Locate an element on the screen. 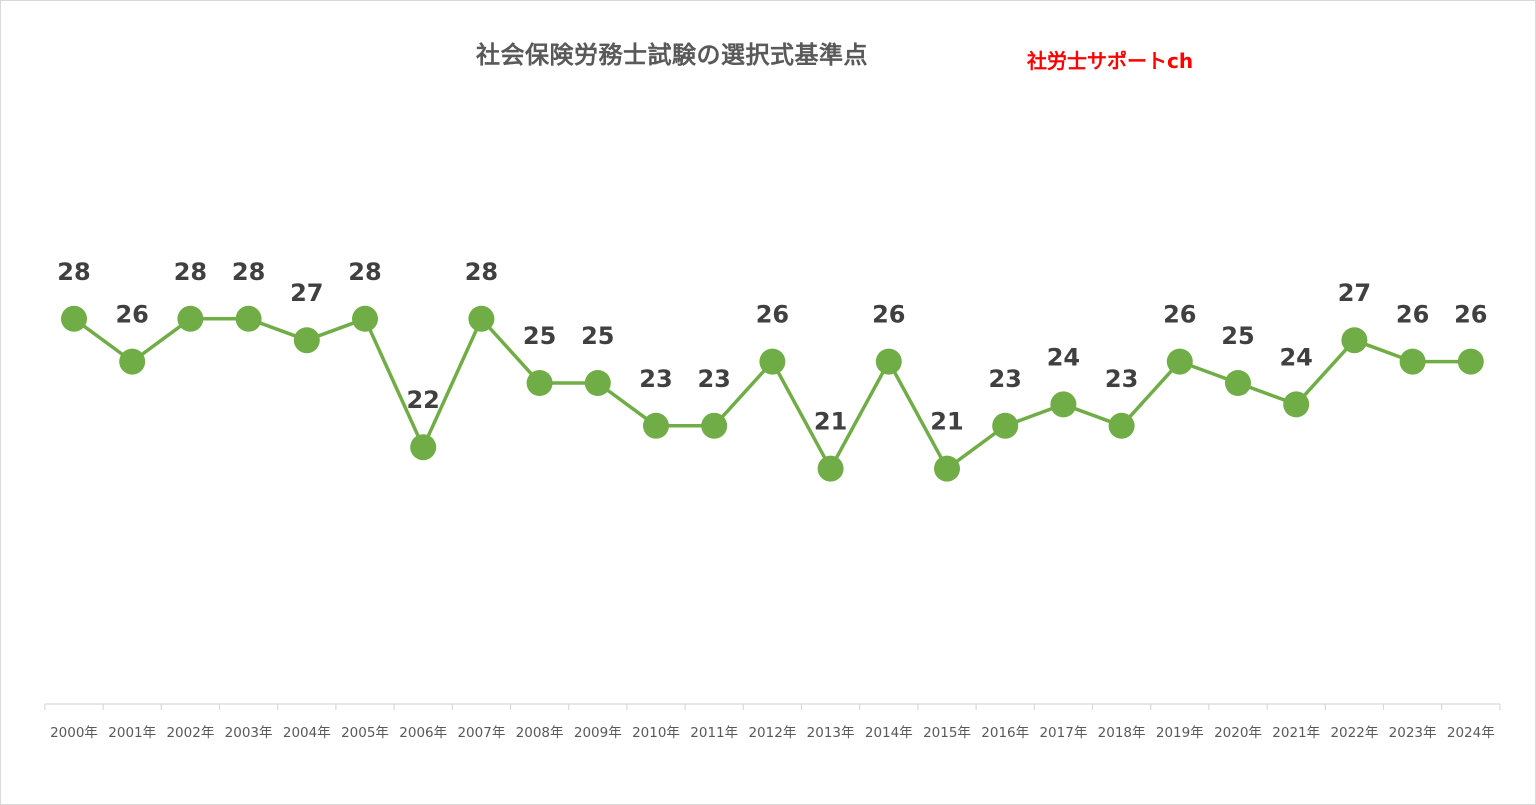  x-tick-label-2015年: 2015年 is located at coordinates (947, 733).